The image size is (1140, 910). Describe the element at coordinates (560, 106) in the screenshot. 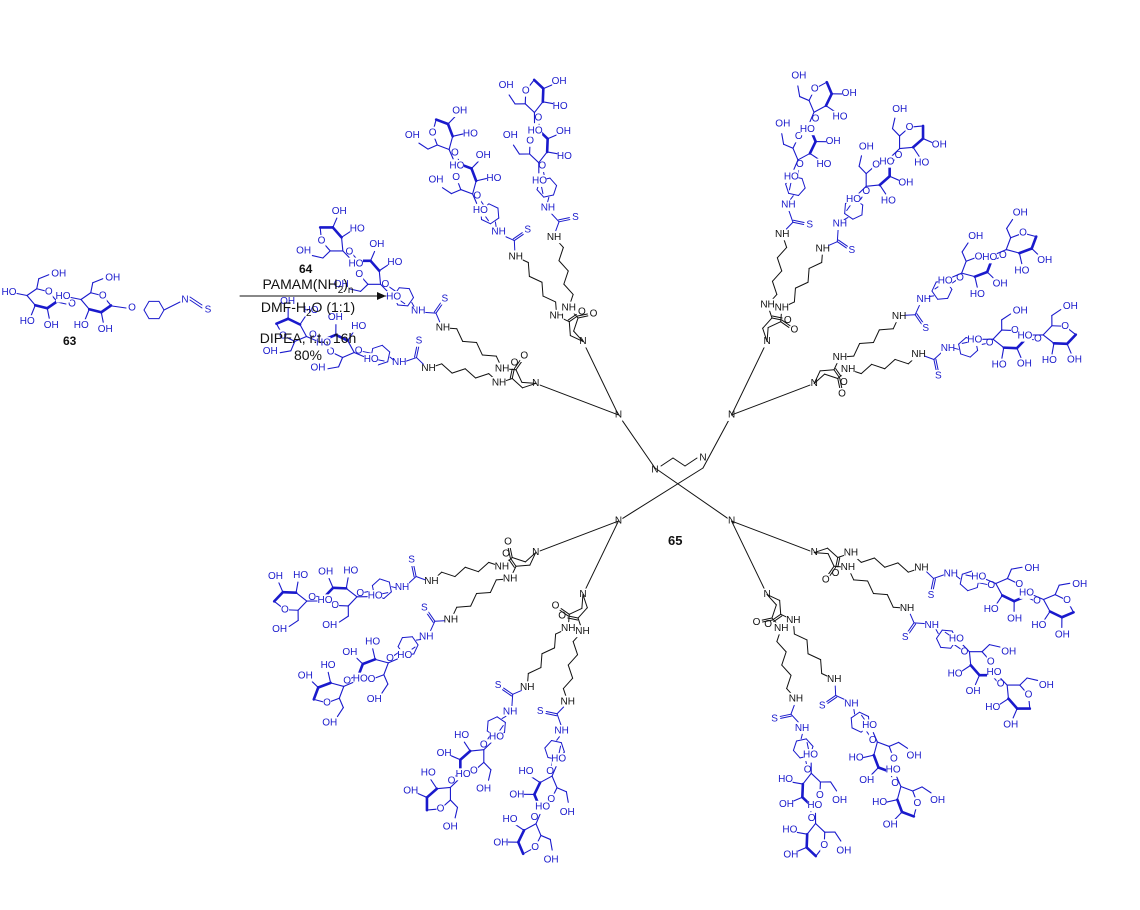

I see `arm-3-gal-hydroxyl: HO` at that location.